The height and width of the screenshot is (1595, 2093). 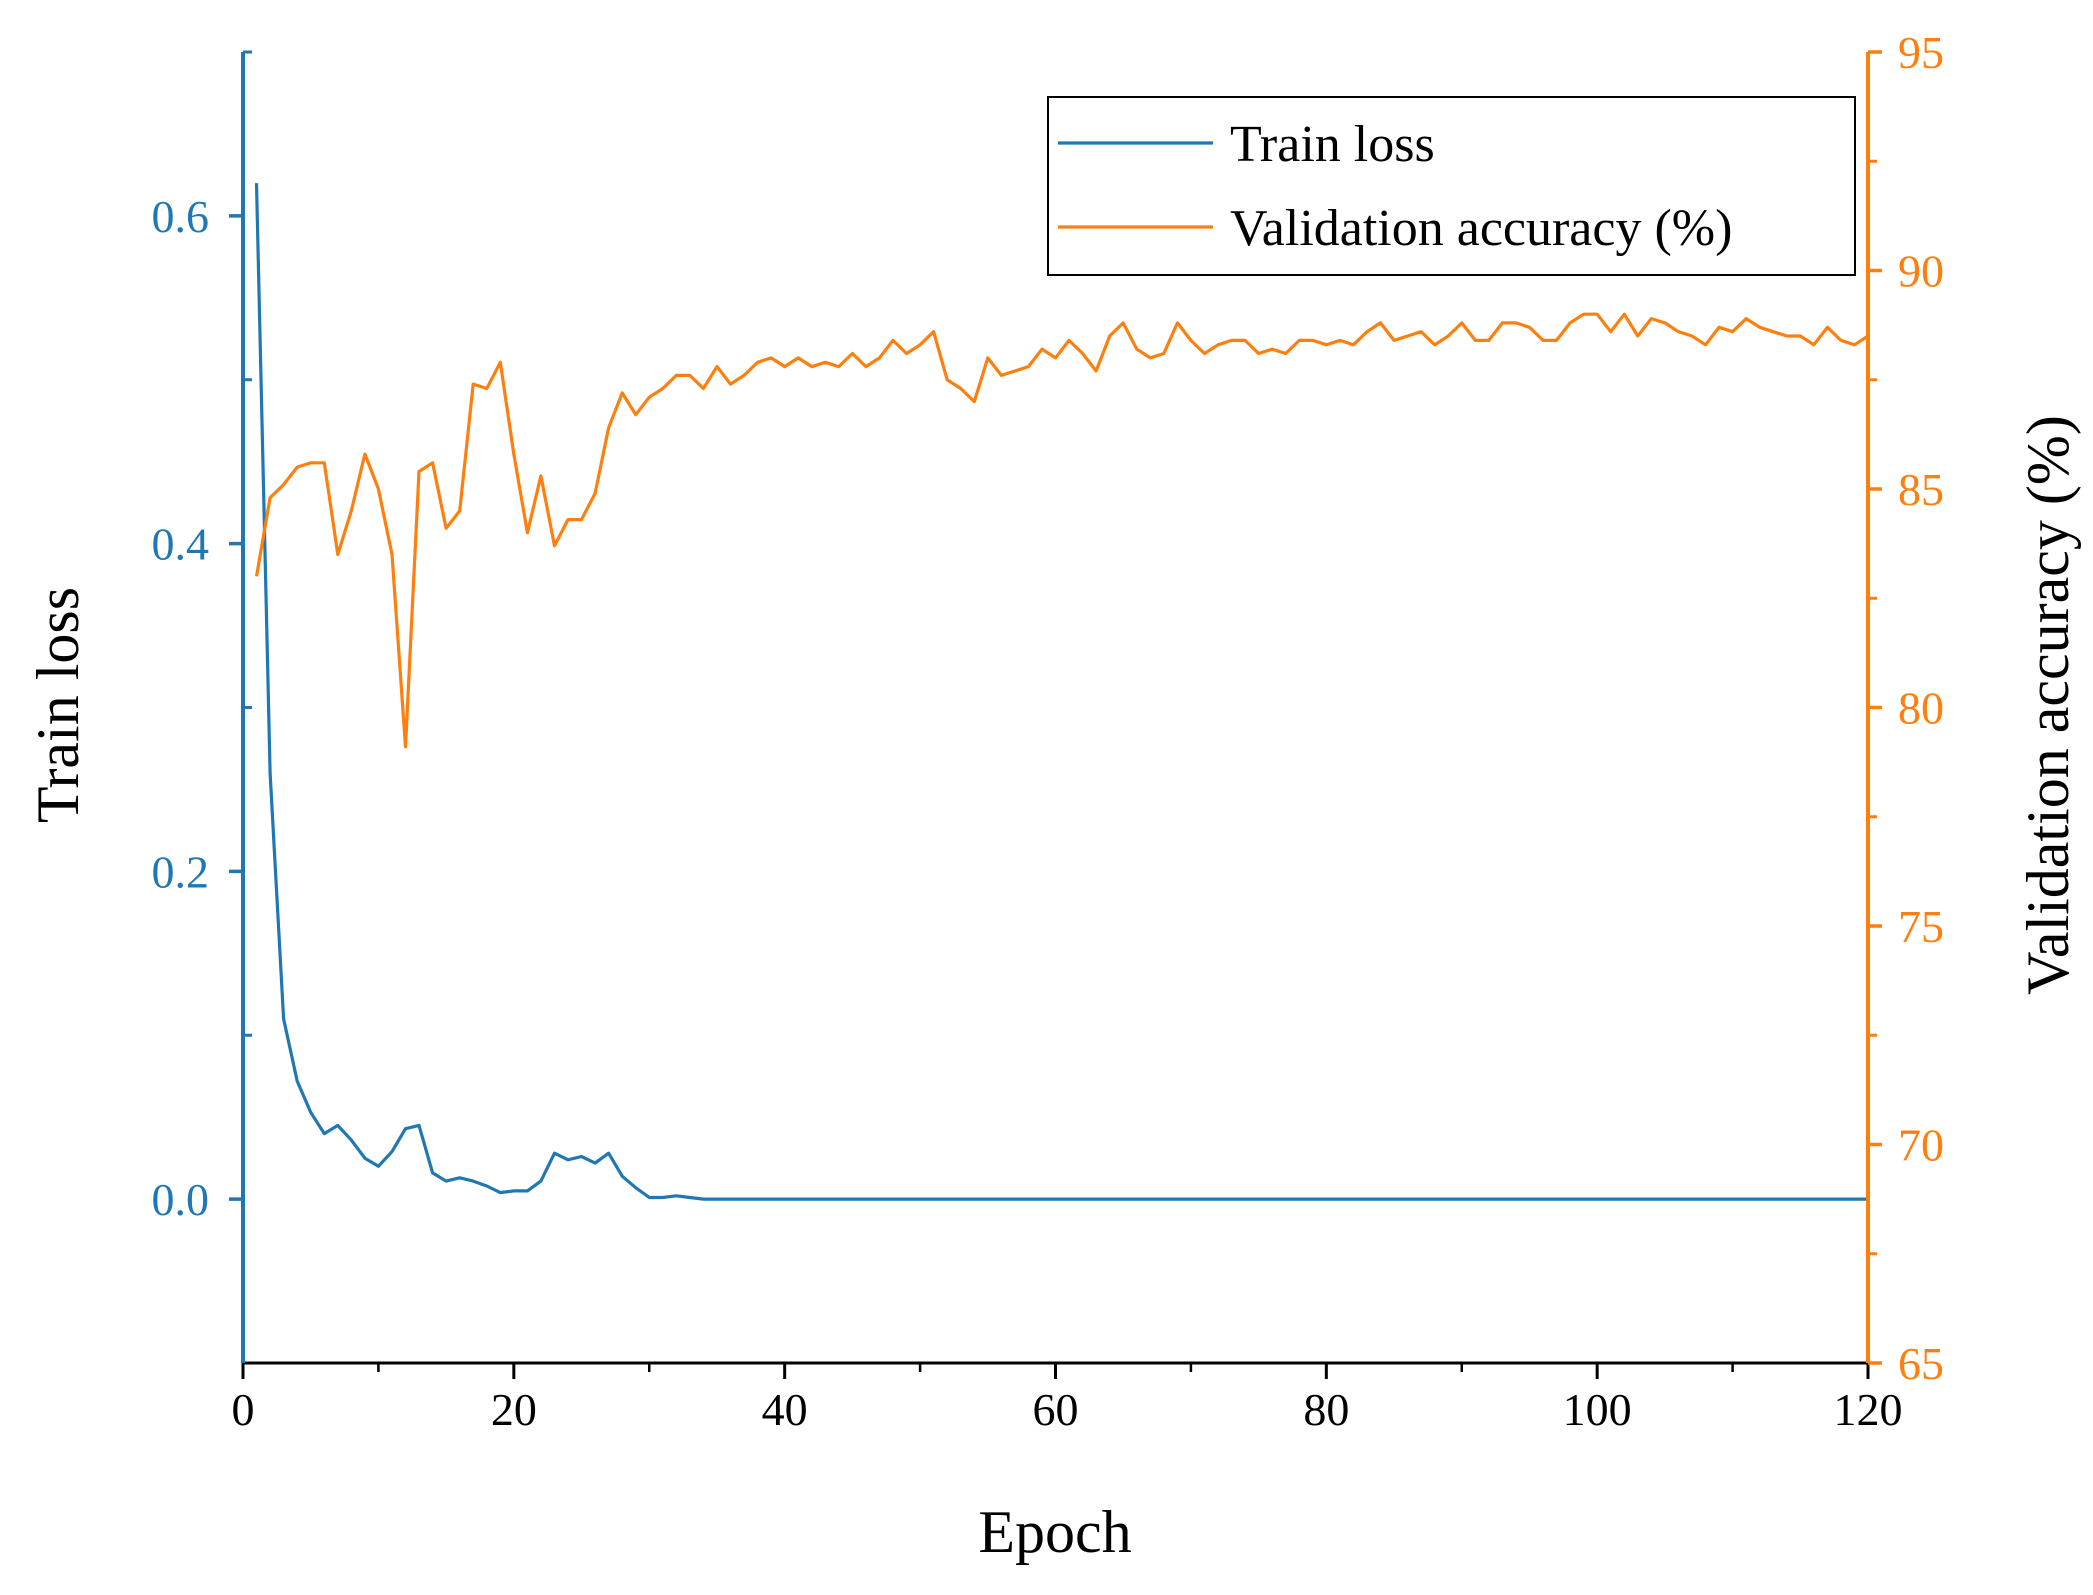 What do you see at coordinates (181, 544) in the screenshot?
I see `left-tick-label: 0.4` at bounding box center [181, 544].